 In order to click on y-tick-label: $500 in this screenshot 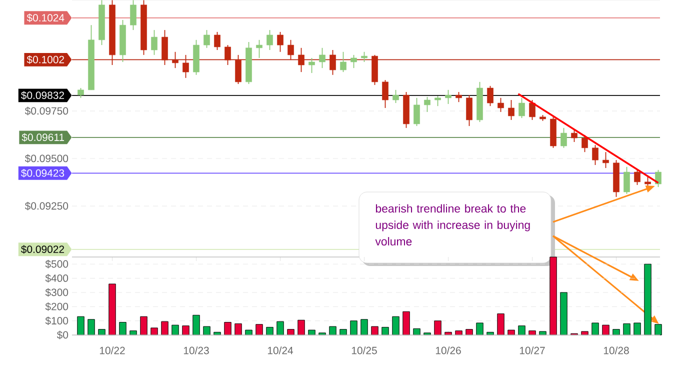, I will do `click(56, 264)`.